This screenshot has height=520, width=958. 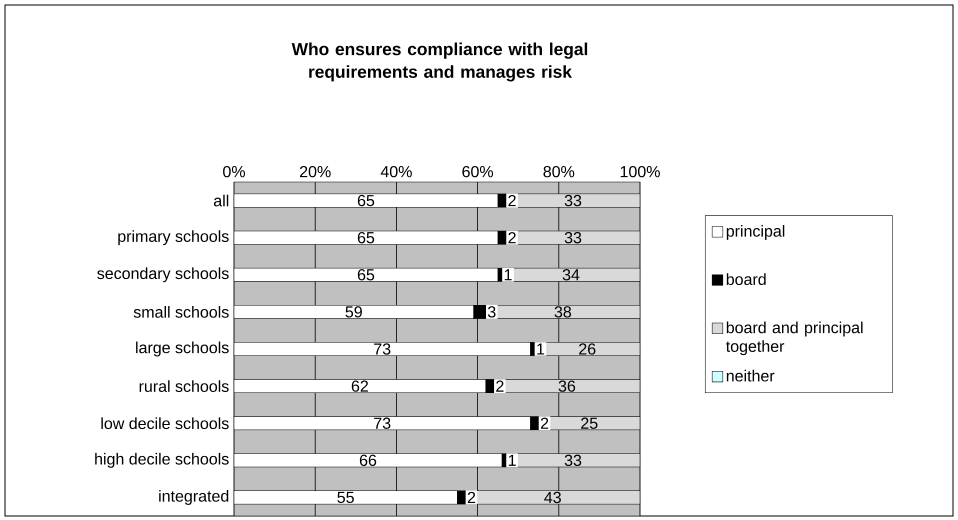 I want to click on x-tick-label: 20%, so click(x=315, y=172).